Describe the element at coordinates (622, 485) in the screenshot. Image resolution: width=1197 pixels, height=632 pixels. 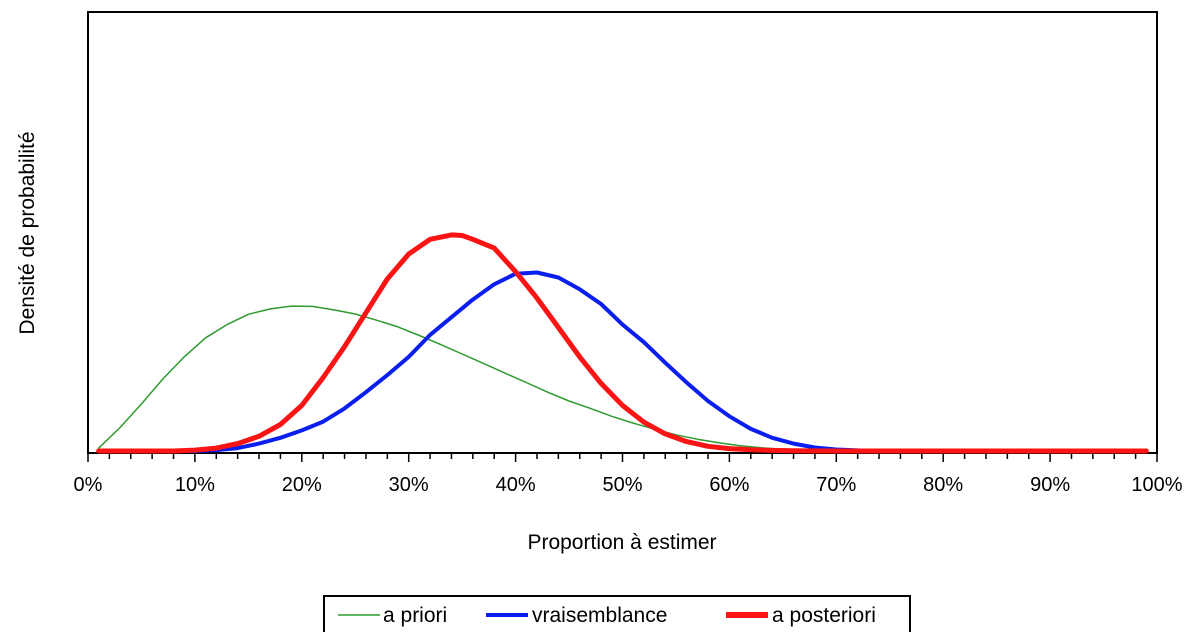
I see `x-tick-label: 50%` at that location.